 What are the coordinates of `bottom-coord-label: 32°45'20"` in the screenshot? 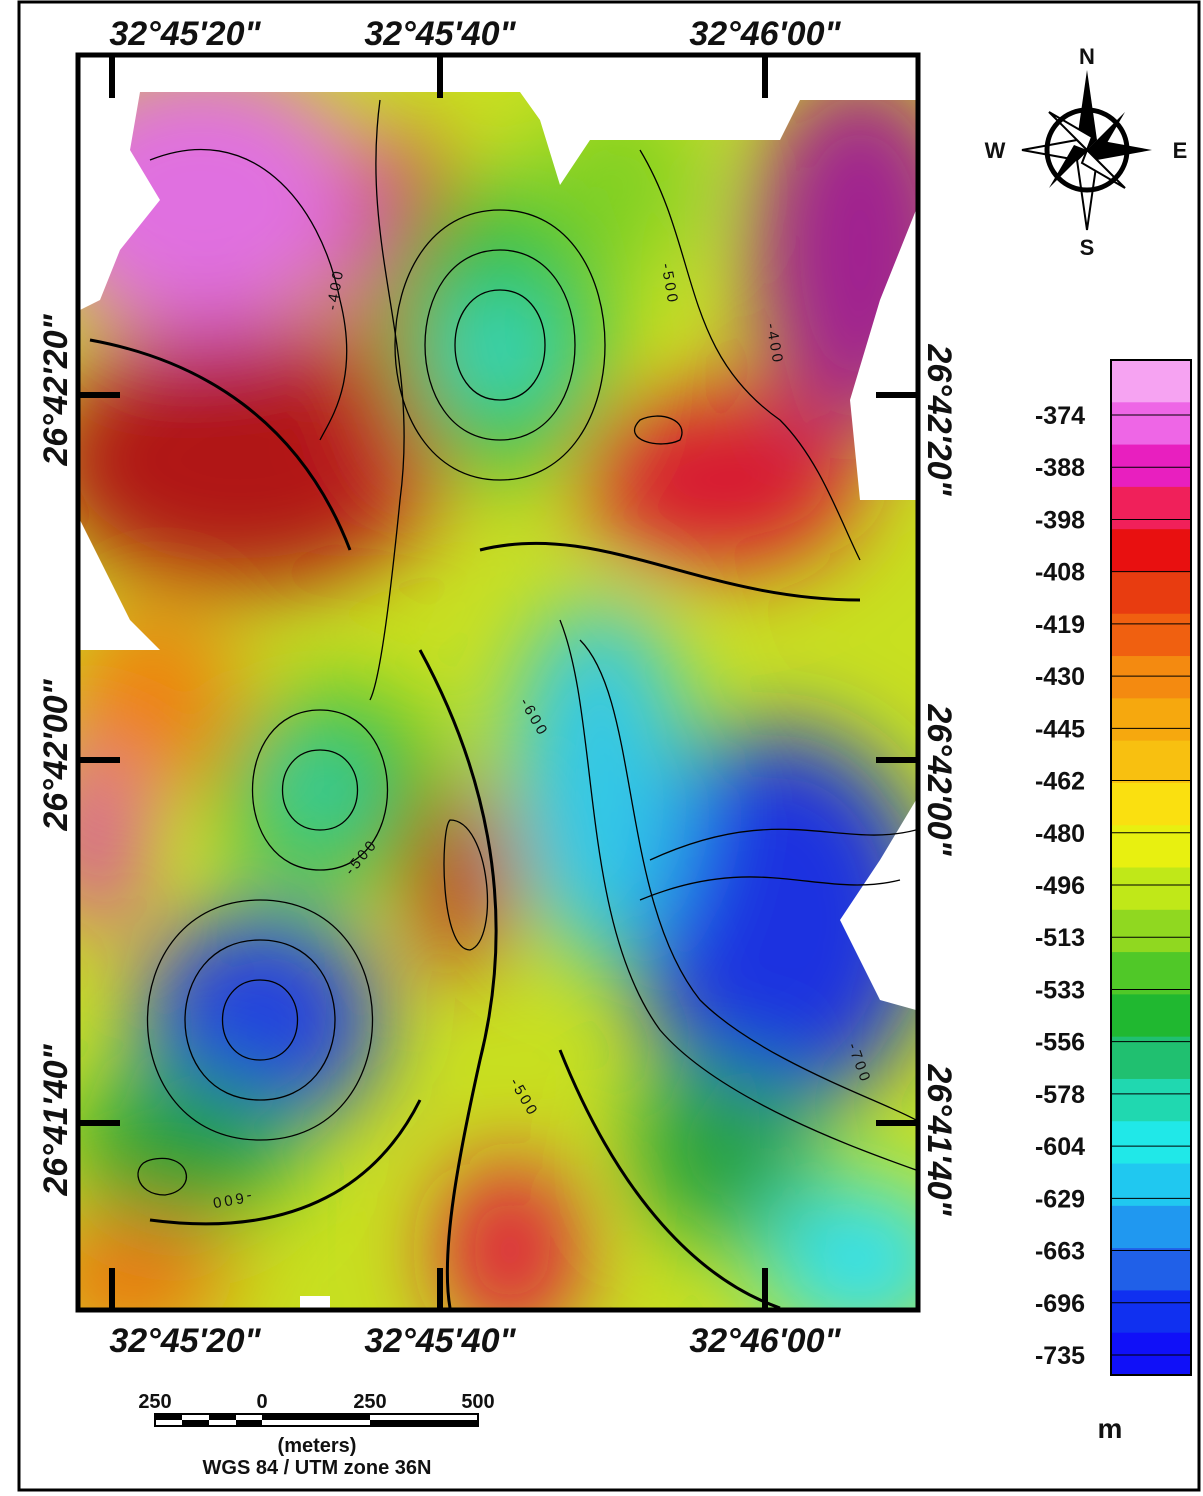 It's located at (185, 1341).